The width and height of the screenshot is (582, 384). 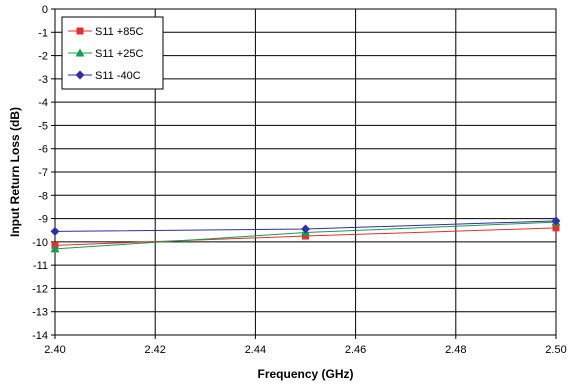 I want to click on y-tick-label: -4, so click(x=43, y=103).